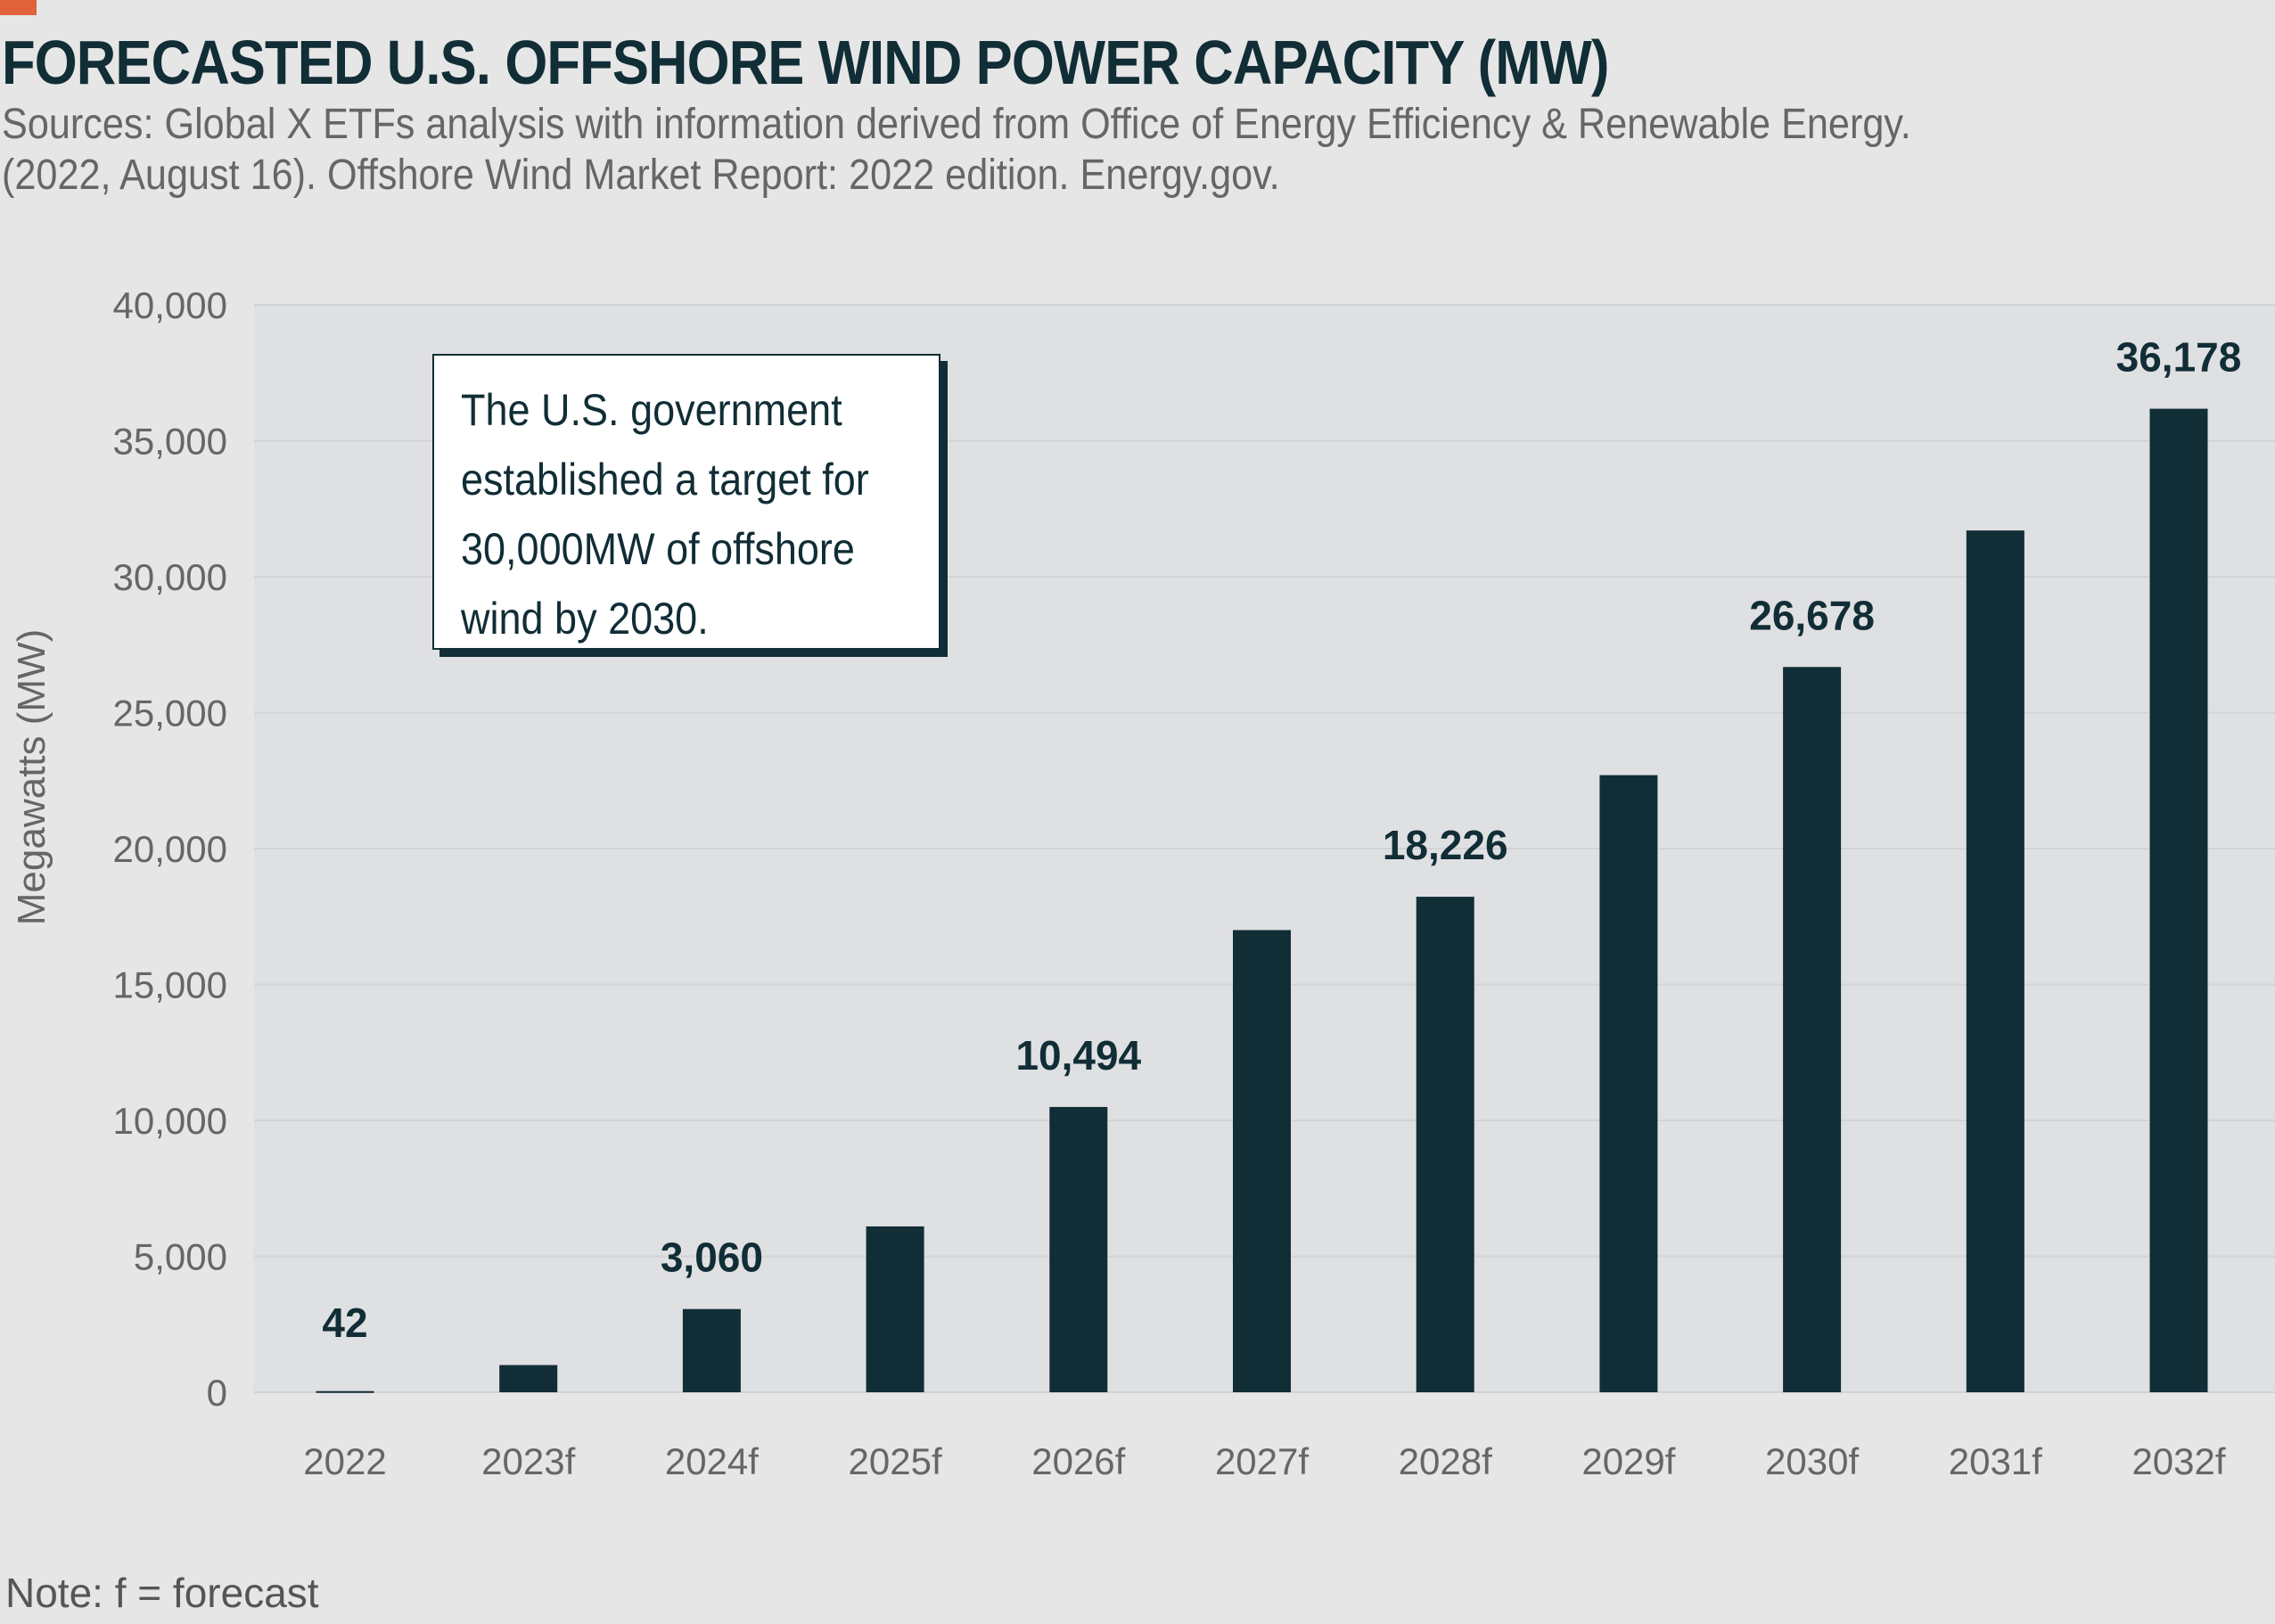 This screenshot has height=1624, width=2275. What do you see at coordinates (1812, 615) in the screenshot?
I see `data-label: 26,678` at bounding box center [1812, 615].